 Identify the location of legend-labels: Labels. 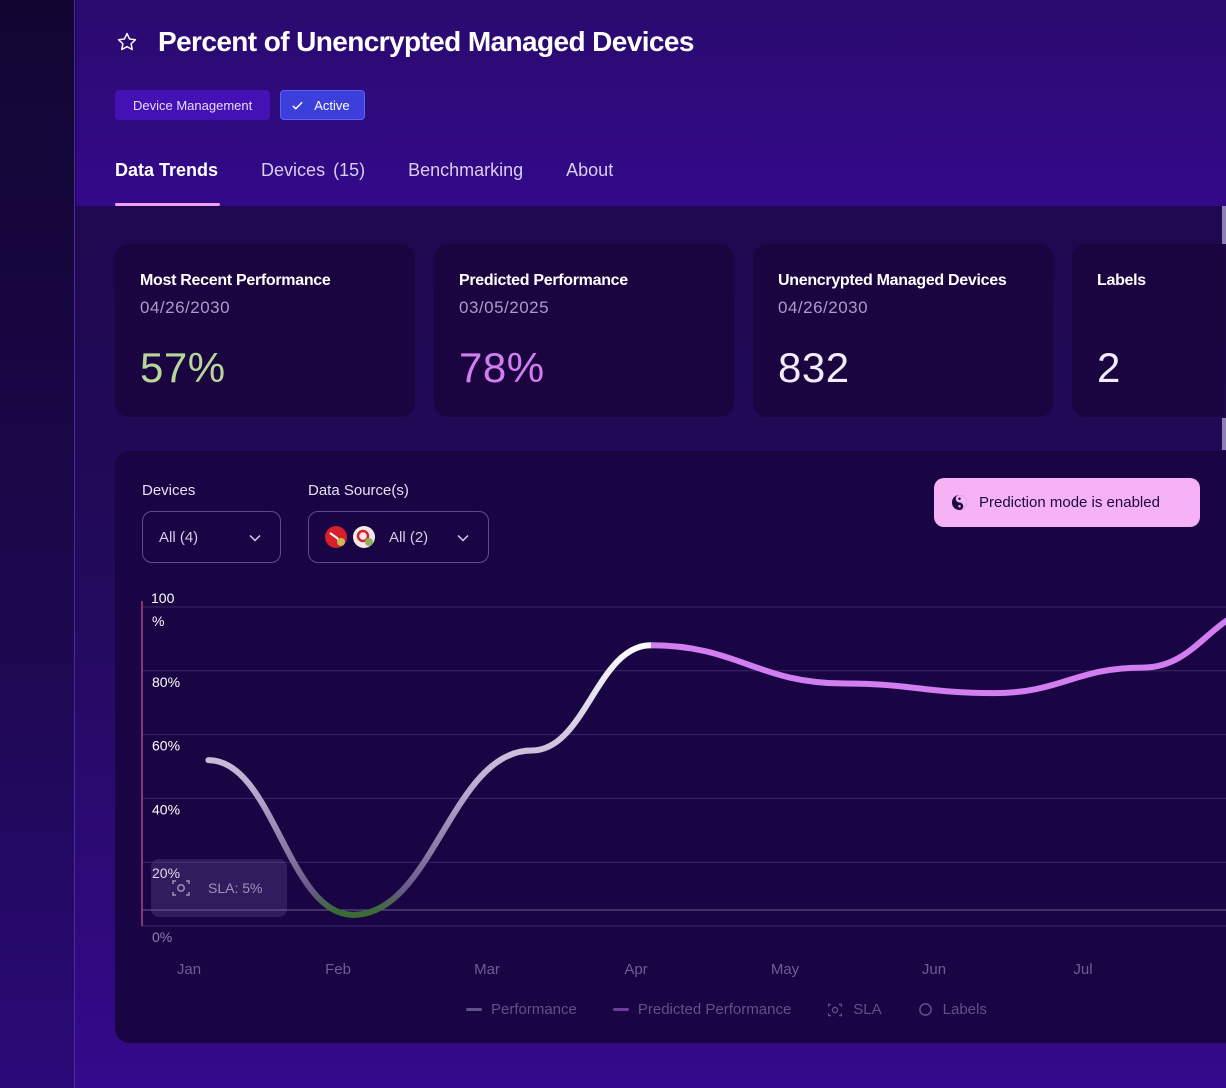
(952, 1009).